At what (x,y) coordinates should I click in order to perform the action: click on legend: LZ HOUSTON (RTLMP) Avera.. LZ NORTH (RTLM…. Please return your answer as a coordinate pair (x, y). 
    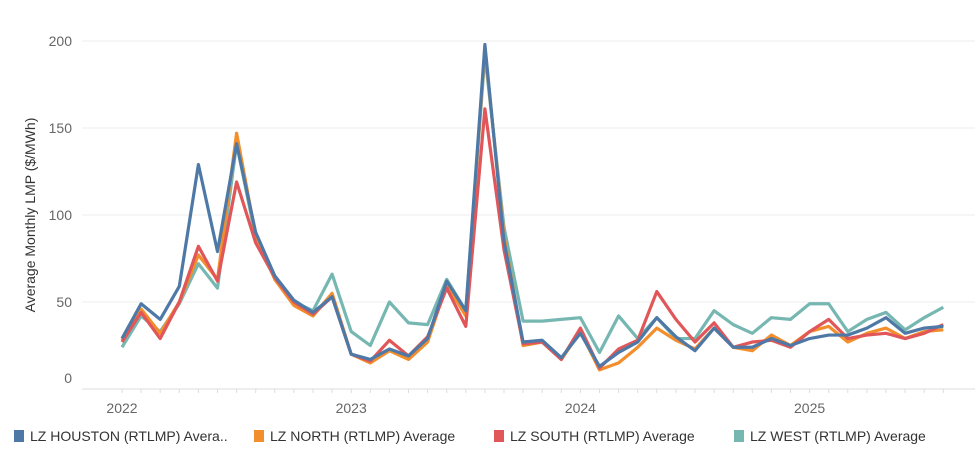
    Looking at the image, I should click on (494, 436).